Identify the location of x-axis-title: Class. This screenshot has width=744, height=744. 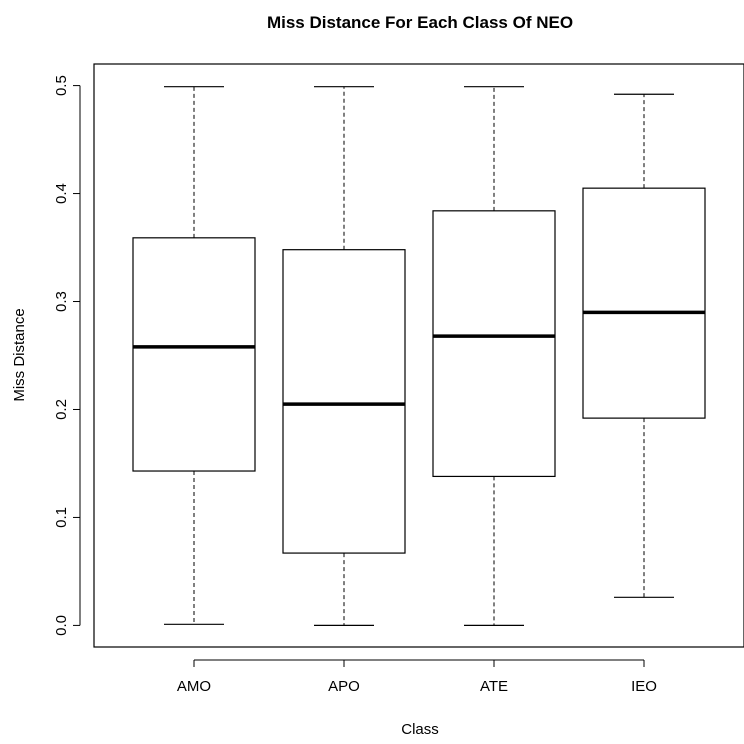
(420, 729).